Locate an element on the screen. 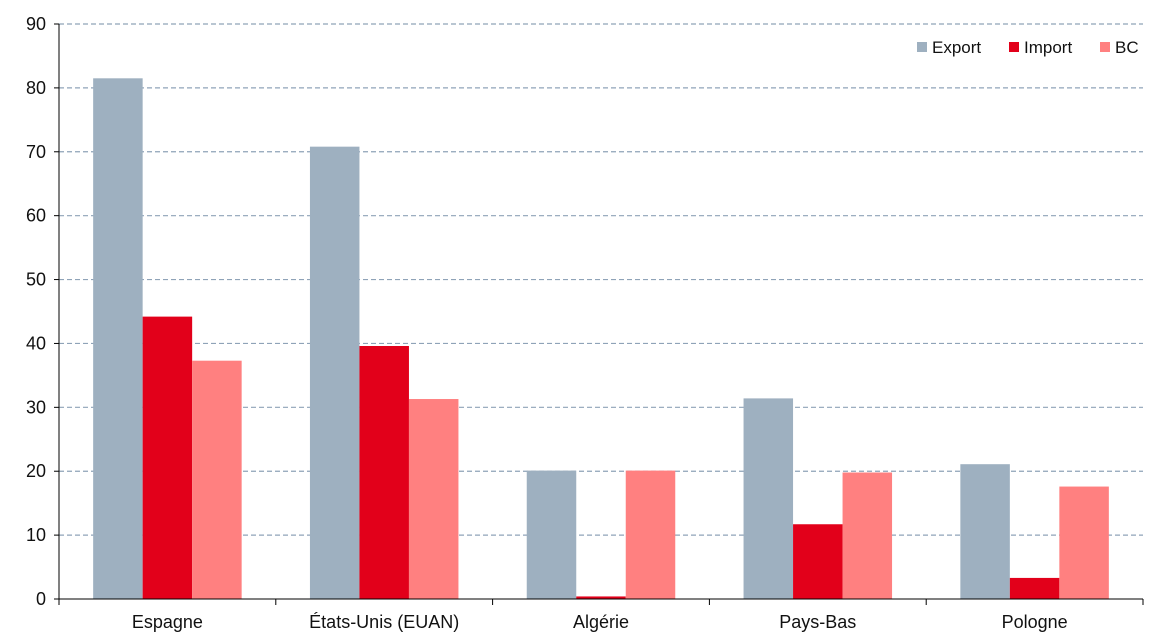 The image size is (1157, 635). legend-swatch-export is located at coordinates (922, 47).